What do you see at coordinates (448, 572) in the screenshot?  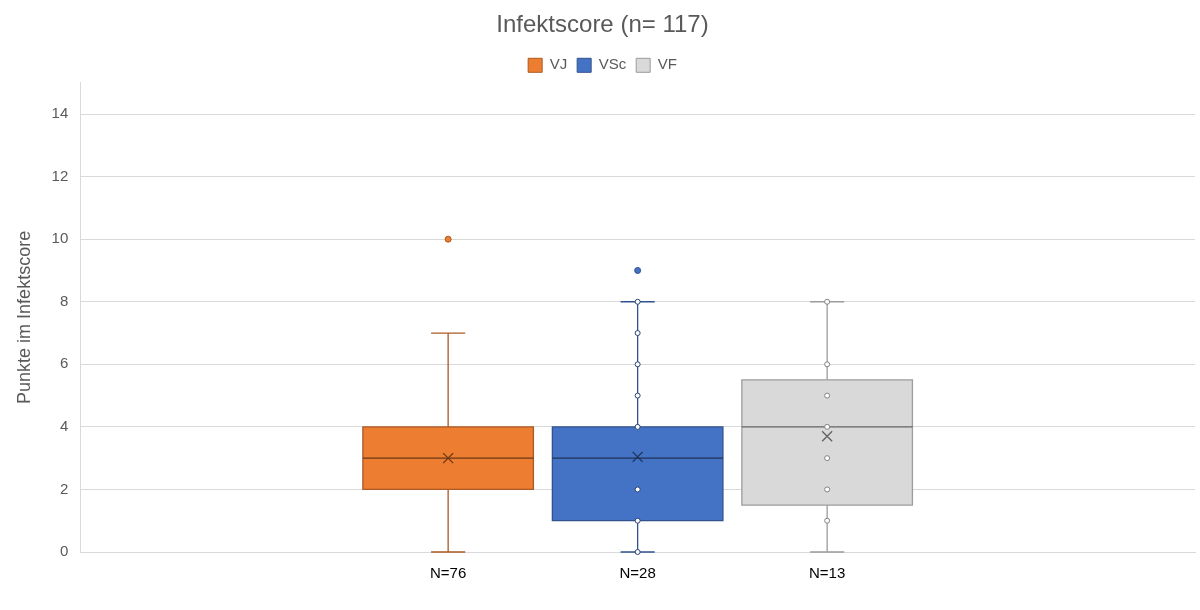 I see `text: N=76` at bounding box center [448, 572].